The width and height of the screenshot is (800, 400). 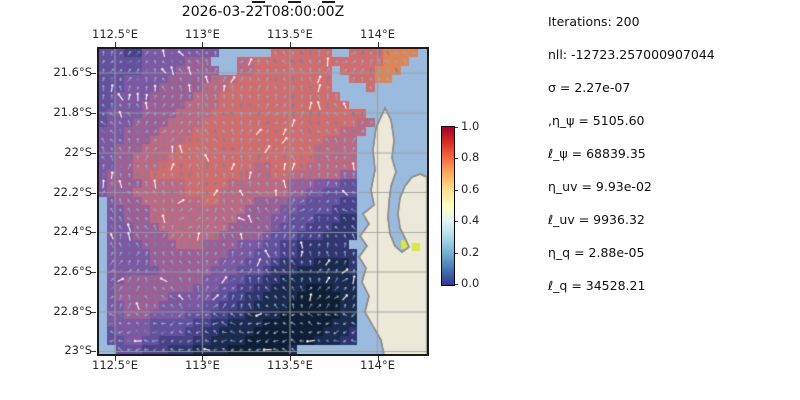 What do you see at coordinates (597, 153) in the screenshot?
I see `stat-ell-psi: ℓ_ψ = 68839.35` at bounding box center [597, 153].